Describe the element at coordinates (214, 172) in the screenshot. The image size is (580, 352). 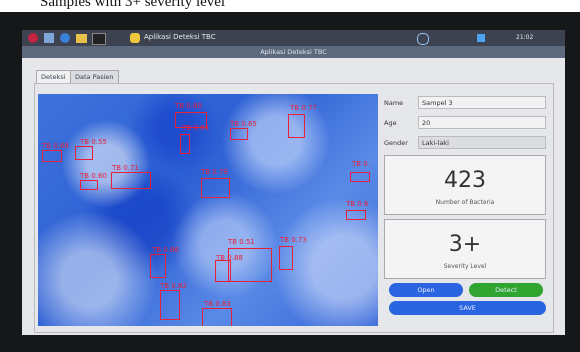
I see `detection-label: TB 0.79` at that location.